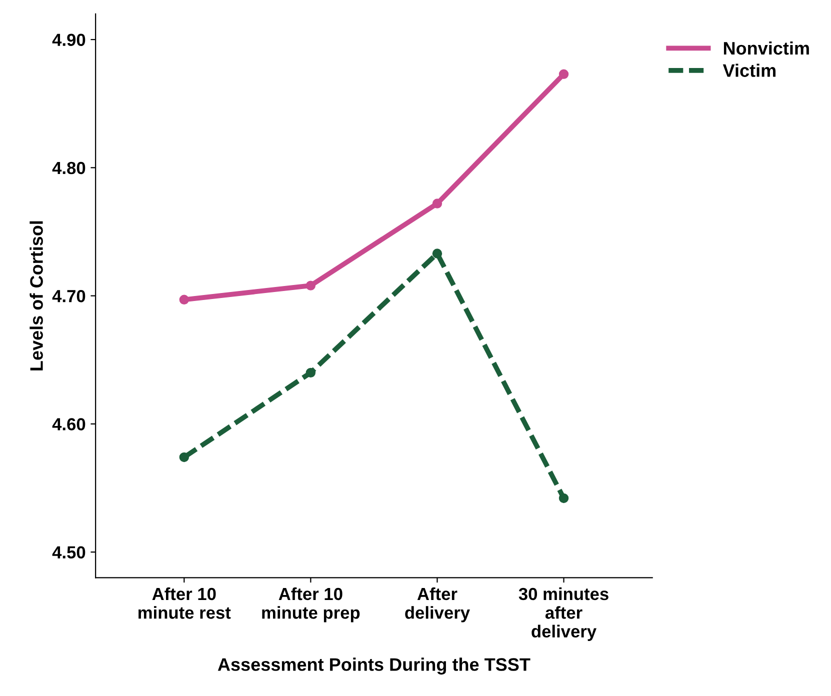  I want to click on x-axis-title: Assessment Points During the TSST, so click(374, 666).